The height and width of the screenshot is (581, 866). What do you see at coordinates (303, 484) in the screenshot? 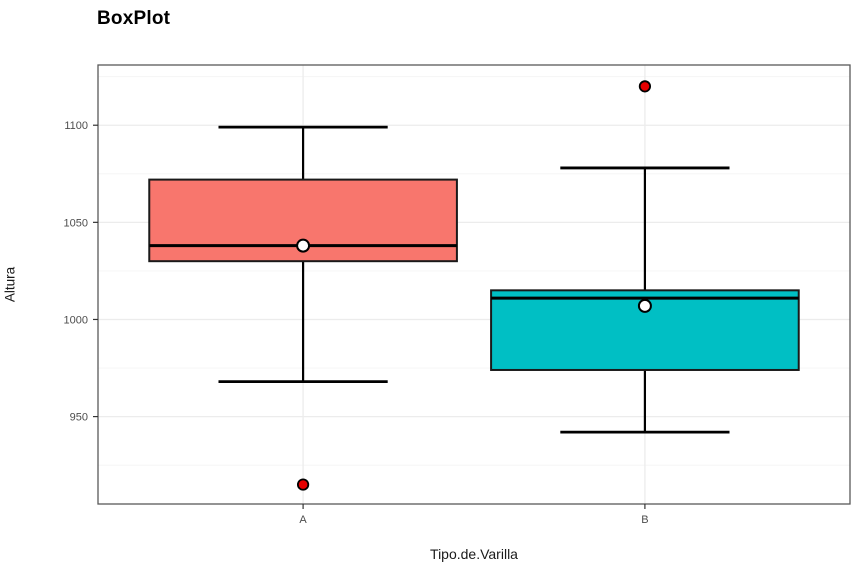
I see `outlier-point-A` at bounding box center [303, 484].